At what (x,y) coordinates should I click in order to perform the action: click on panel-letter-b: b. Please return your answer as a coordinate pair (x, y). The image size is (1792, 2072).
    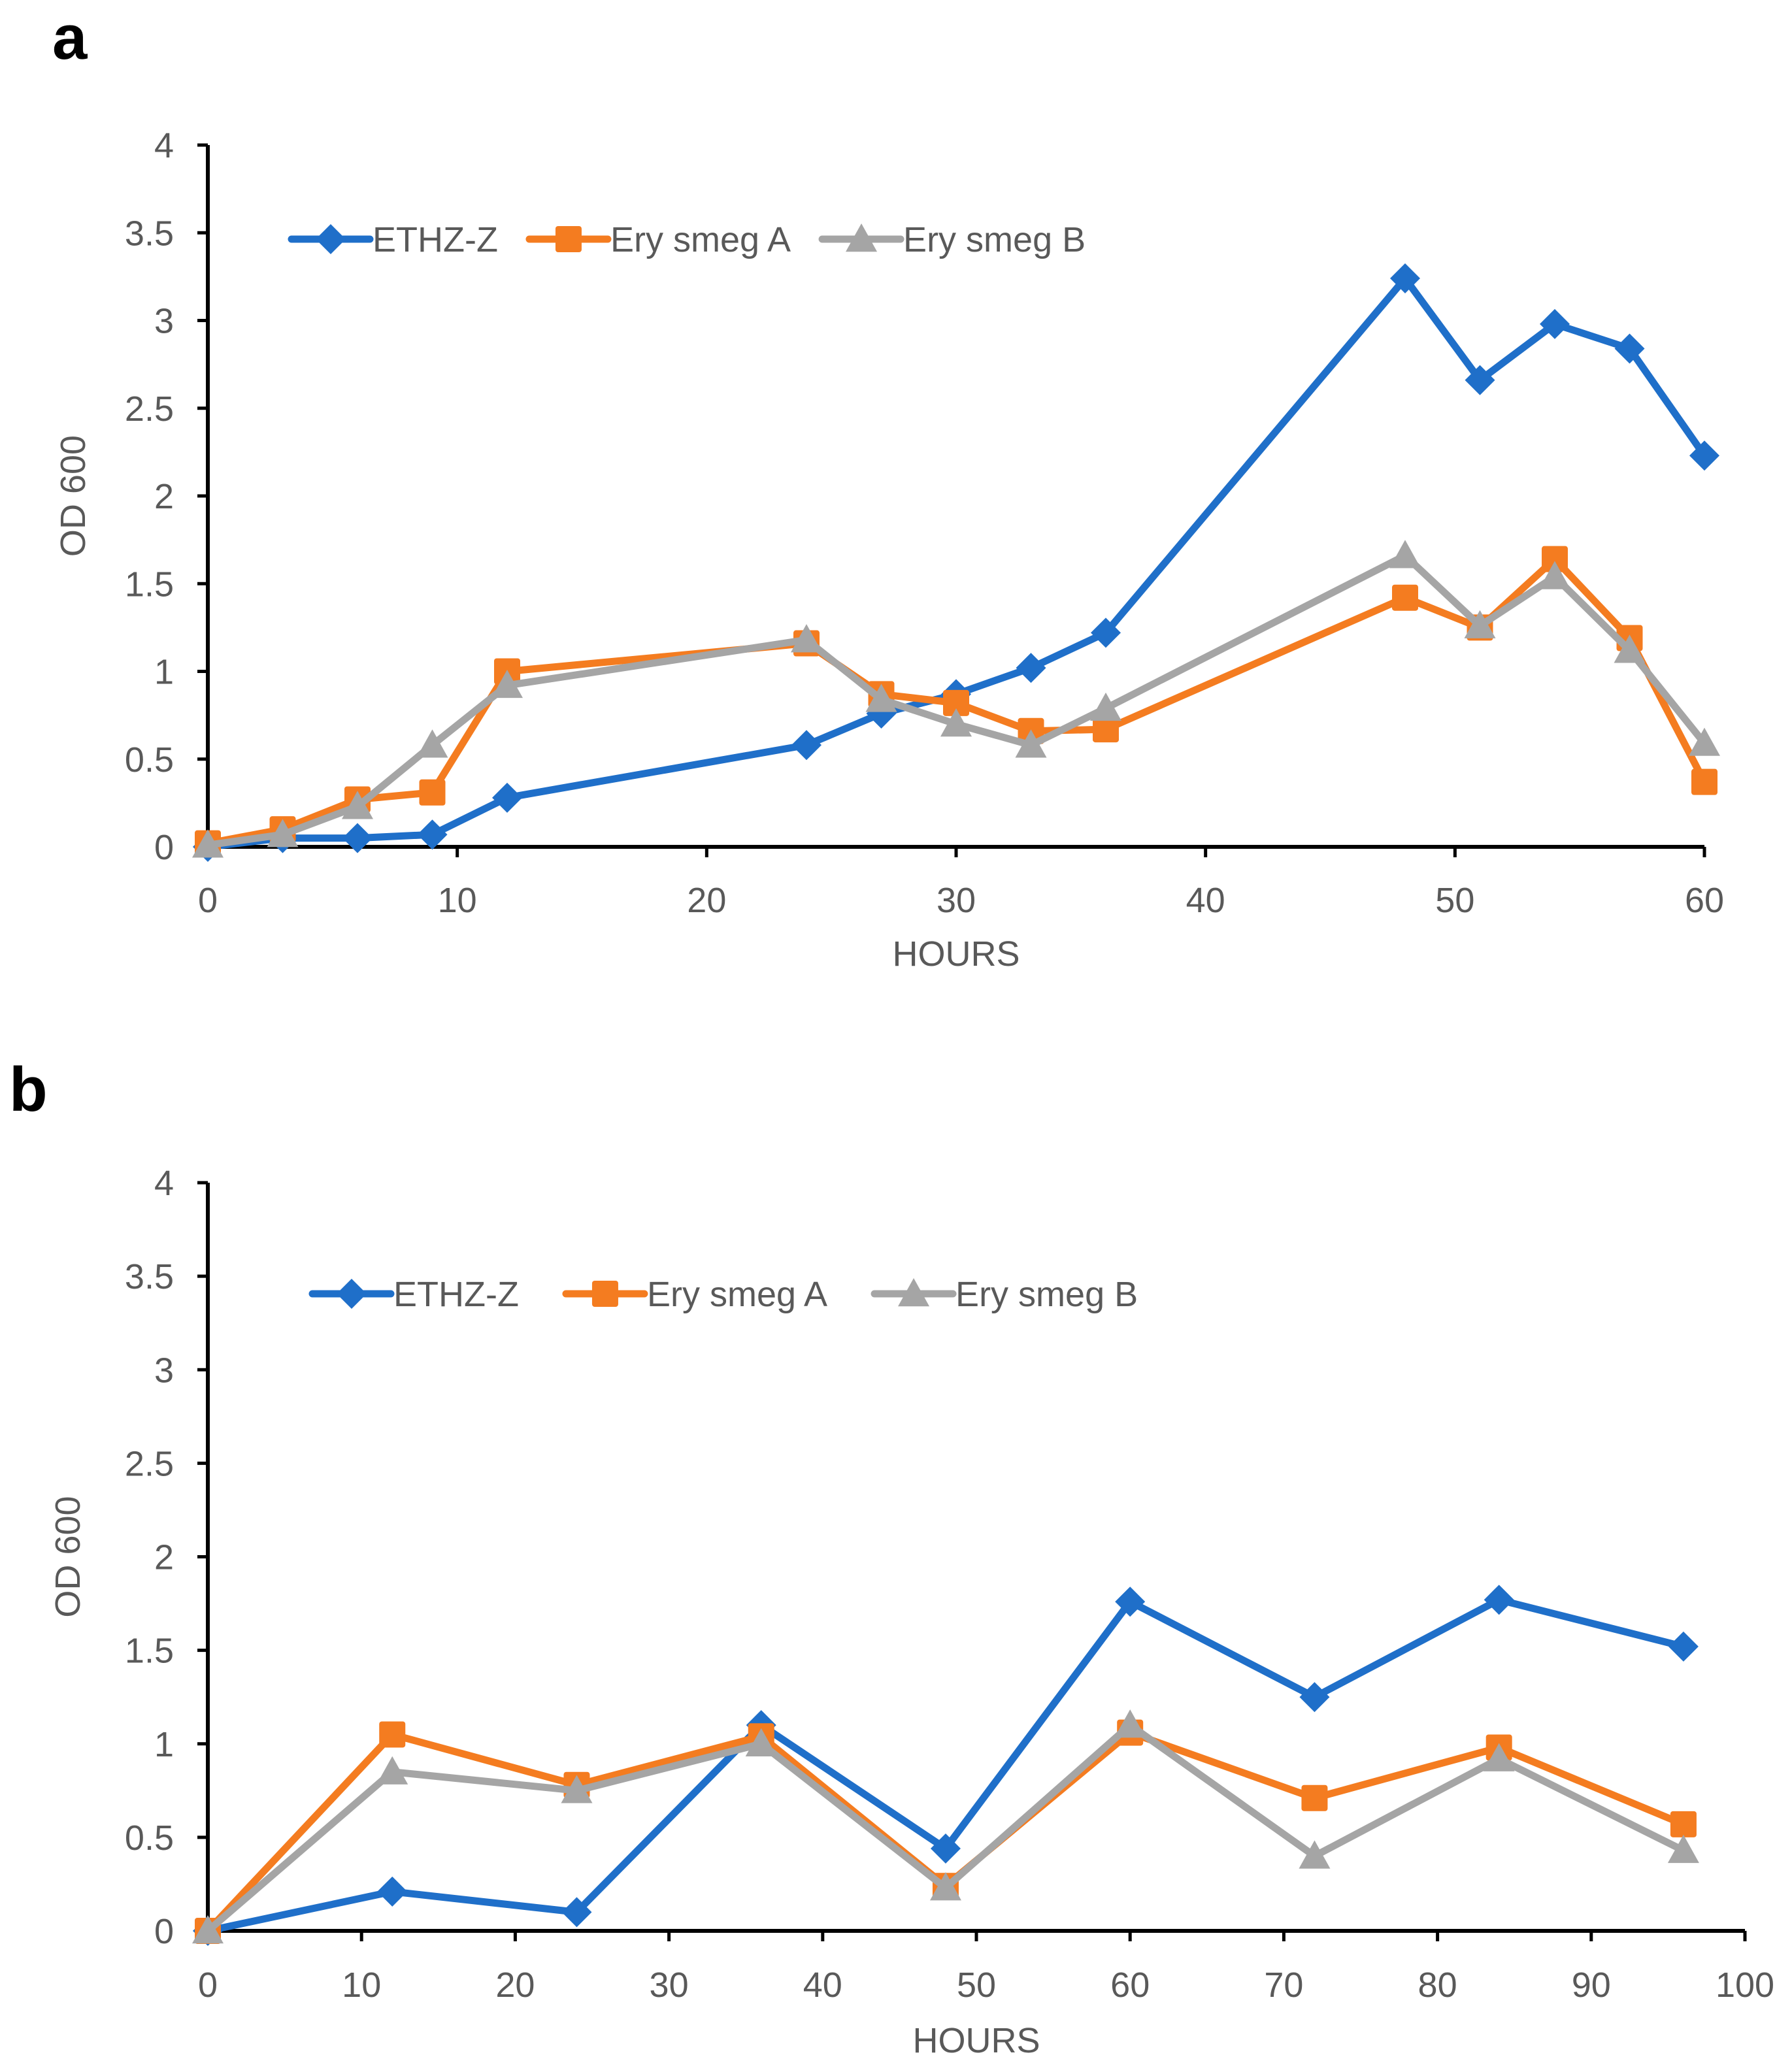
    Looking at the image, I should click on (29, 1090).